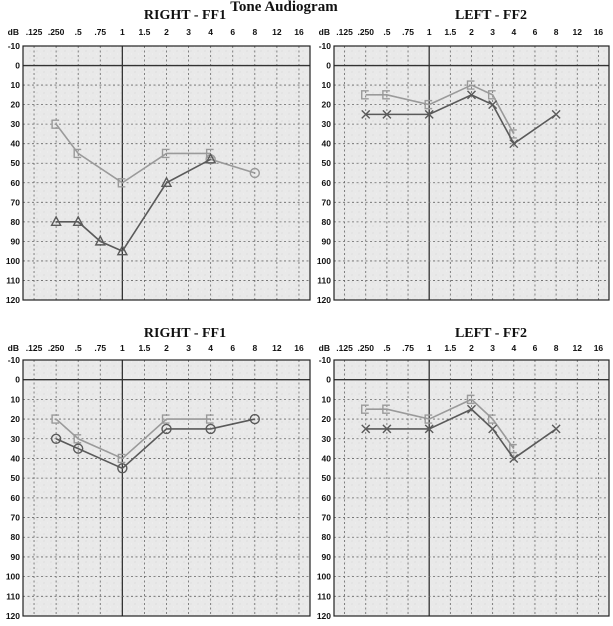 The height and width of the screenshot is (626, 613). What do you see at coordinates (327, 458) in the screenshot?
I see `y-tick-label: 40` at bounding box center [327, 458].